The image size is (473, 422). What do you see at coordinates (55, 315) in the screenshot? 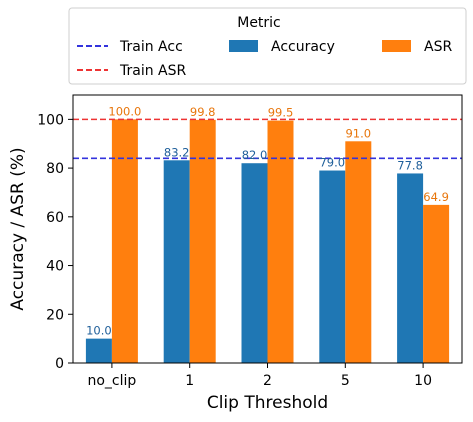
I see `y-tick-label-20: 20` at bounding box center [55, 315].